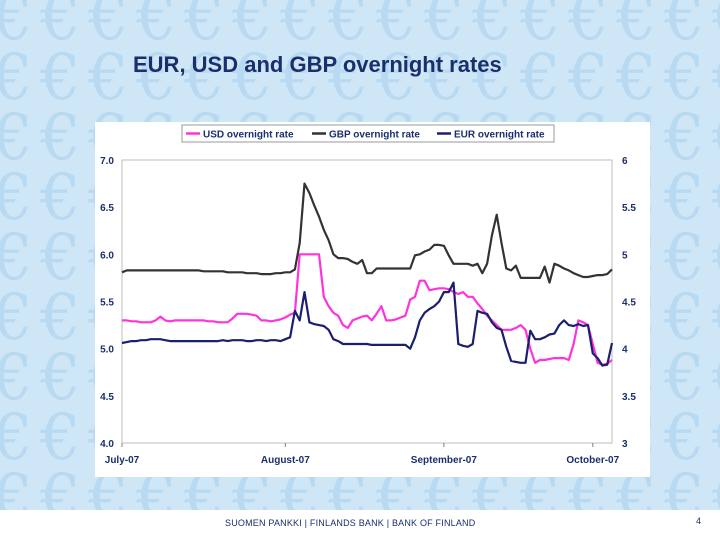 This screenshot has height=540, width=720. I want to click on legend-box, so click(368, 133).